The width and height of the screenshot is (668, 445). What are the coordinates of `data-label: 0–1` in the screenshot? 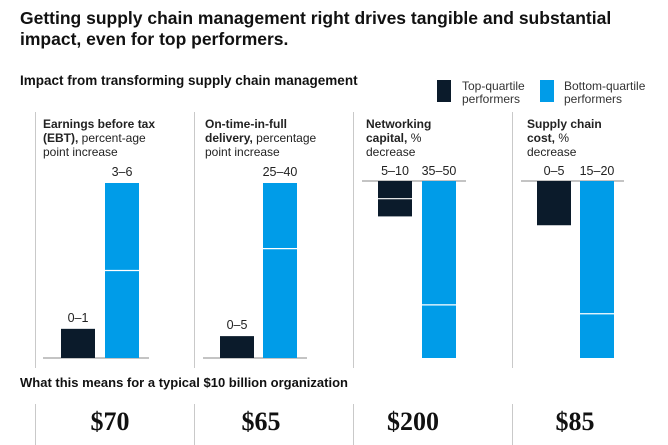 It's located at (78, 318).